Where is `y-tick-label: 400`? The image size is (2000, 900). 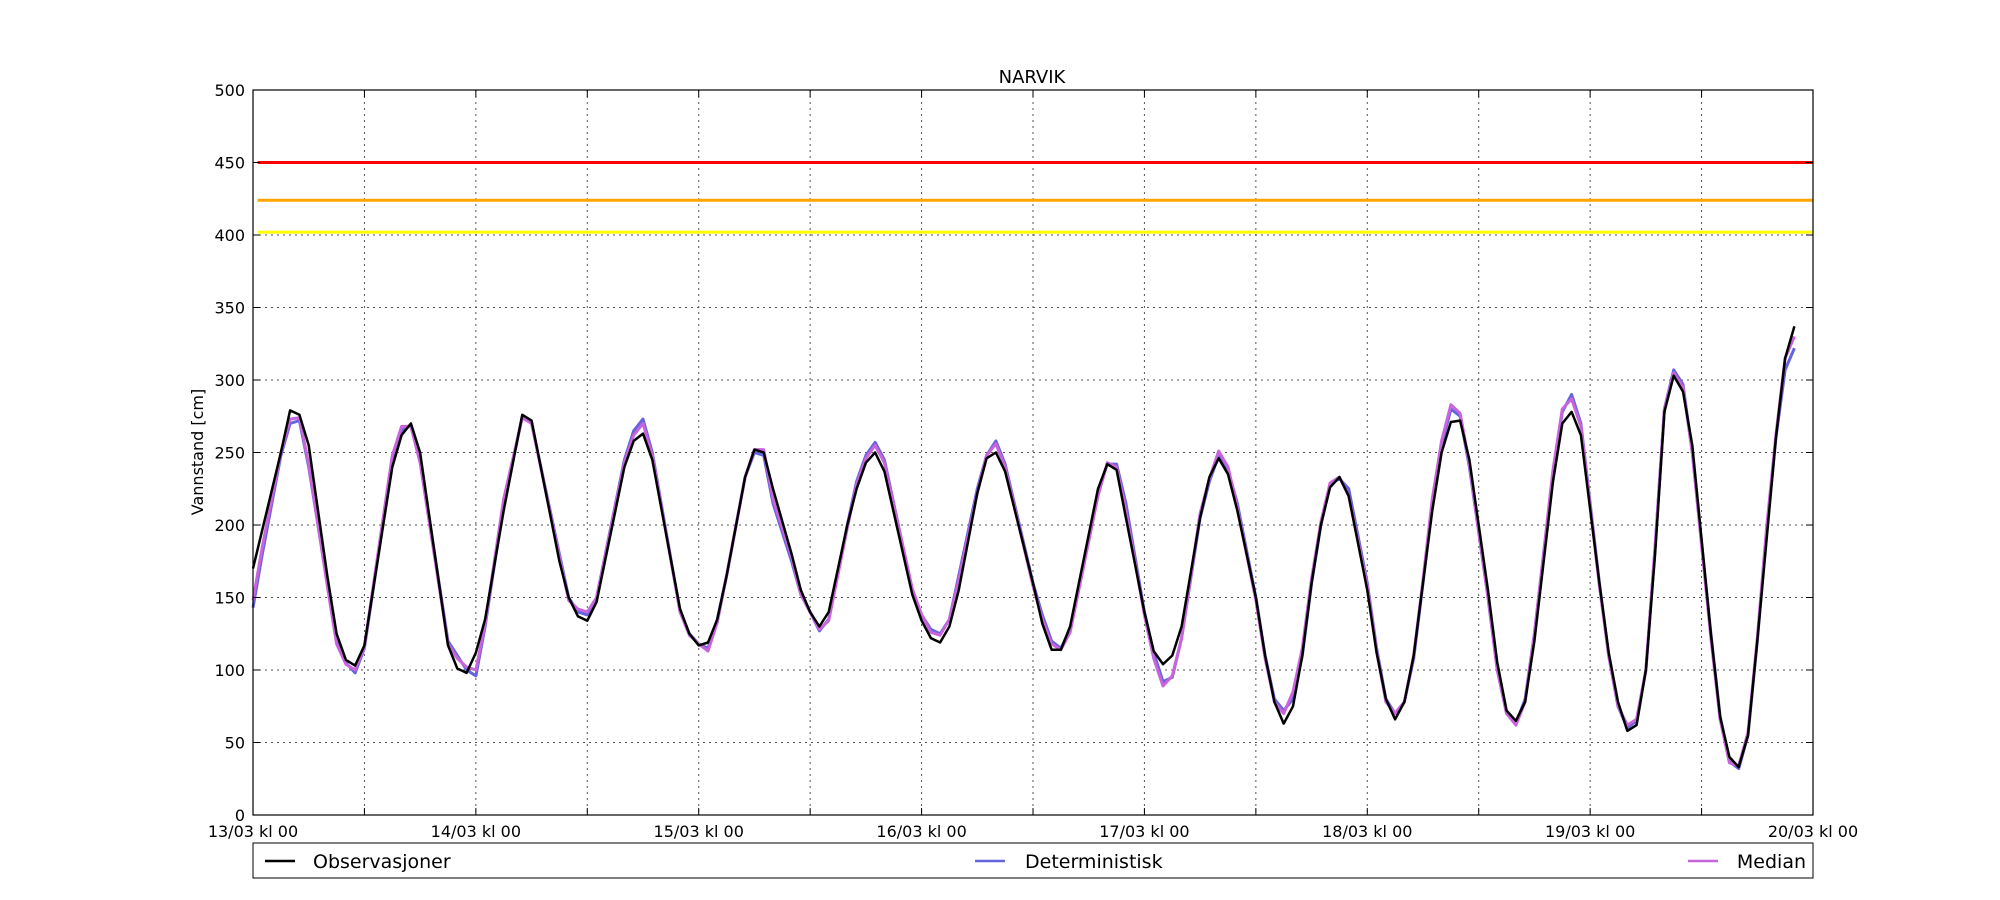
y-tick-label: 400 is located at coordinates (229, 235).